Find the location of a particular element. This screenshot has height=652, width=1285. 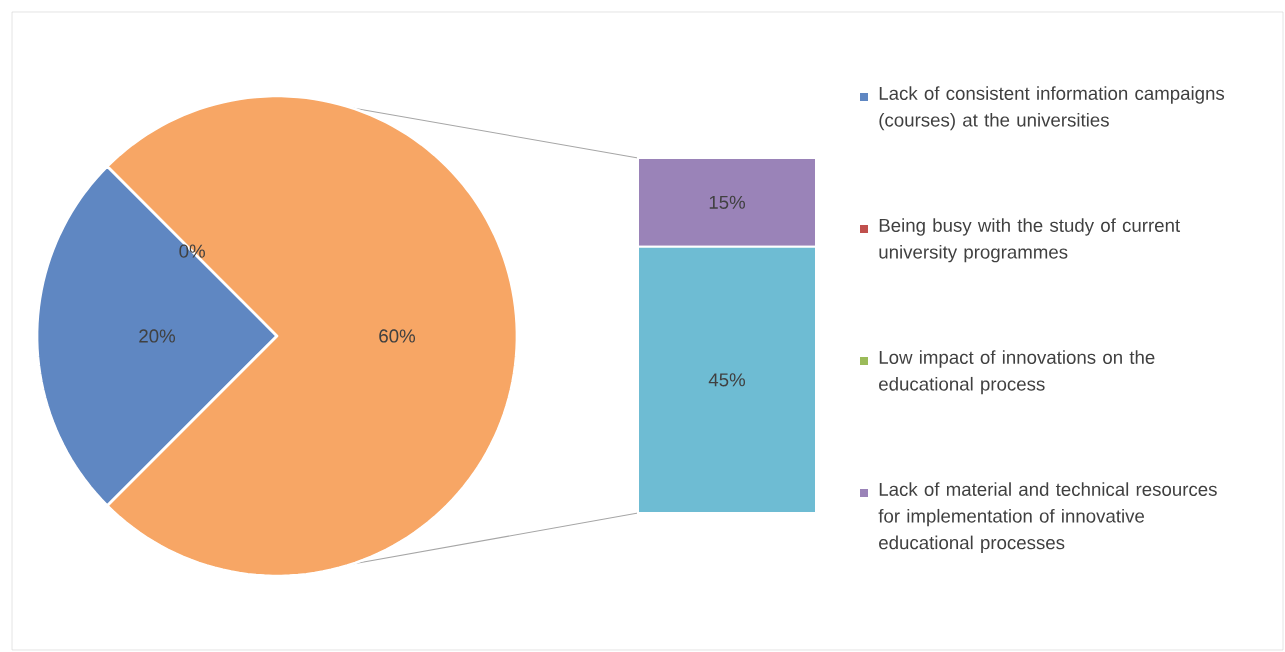

legend-label: Lack of consistent information campaigns (courses) at the universities is located at coordinates (1052, 108).